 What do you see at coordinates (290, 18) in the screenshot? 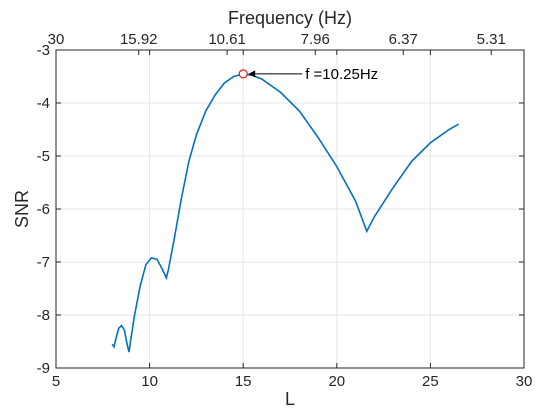
I see `top-axis-title: Frequency (Hz)` at bounding box center [290, 18].